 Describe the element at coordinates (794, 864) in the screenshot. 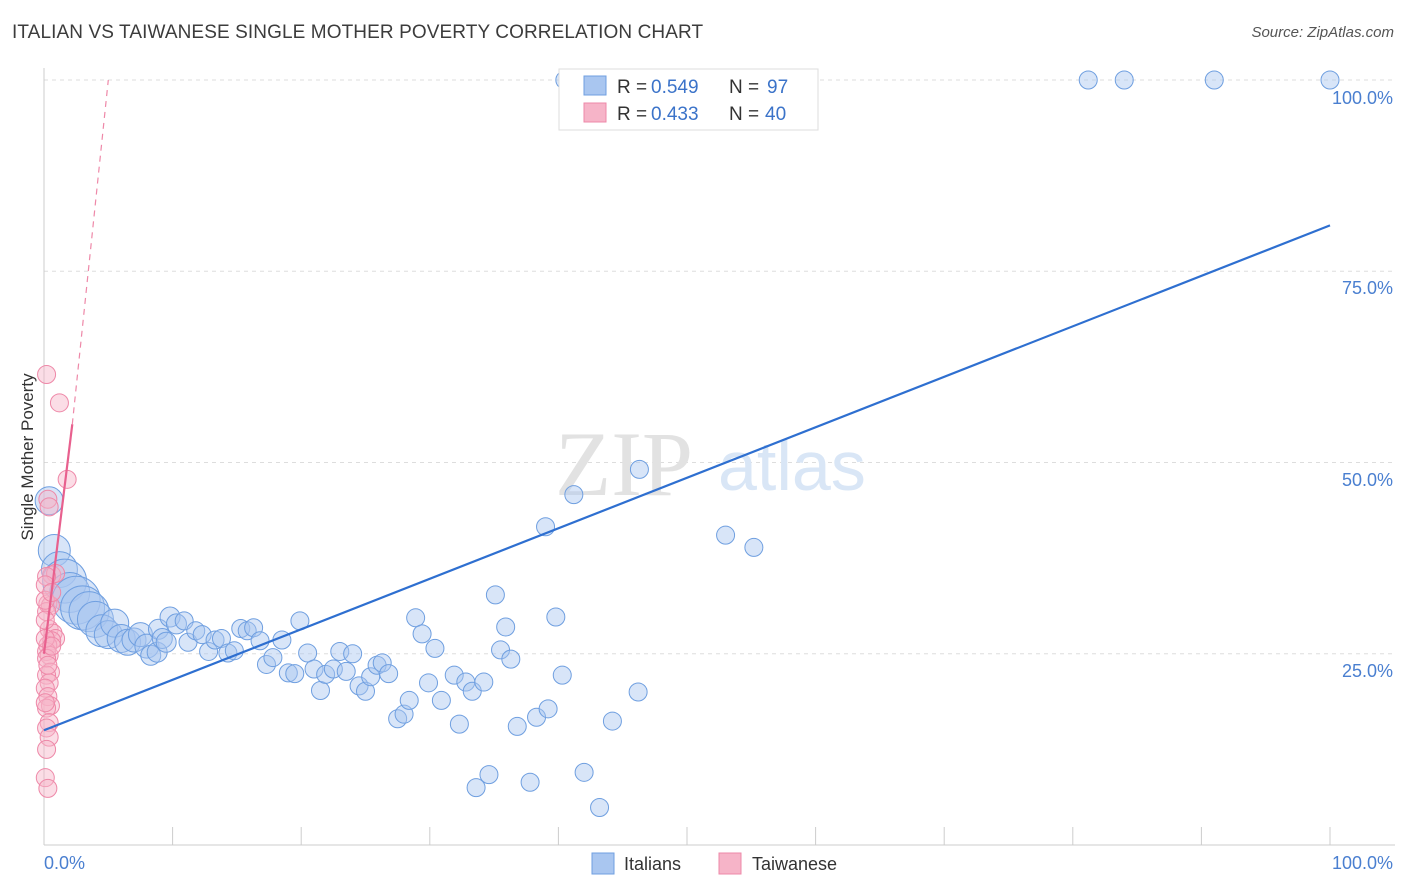

I see `bottom-legend-label-taiwanese: Taiwanese` at that location.